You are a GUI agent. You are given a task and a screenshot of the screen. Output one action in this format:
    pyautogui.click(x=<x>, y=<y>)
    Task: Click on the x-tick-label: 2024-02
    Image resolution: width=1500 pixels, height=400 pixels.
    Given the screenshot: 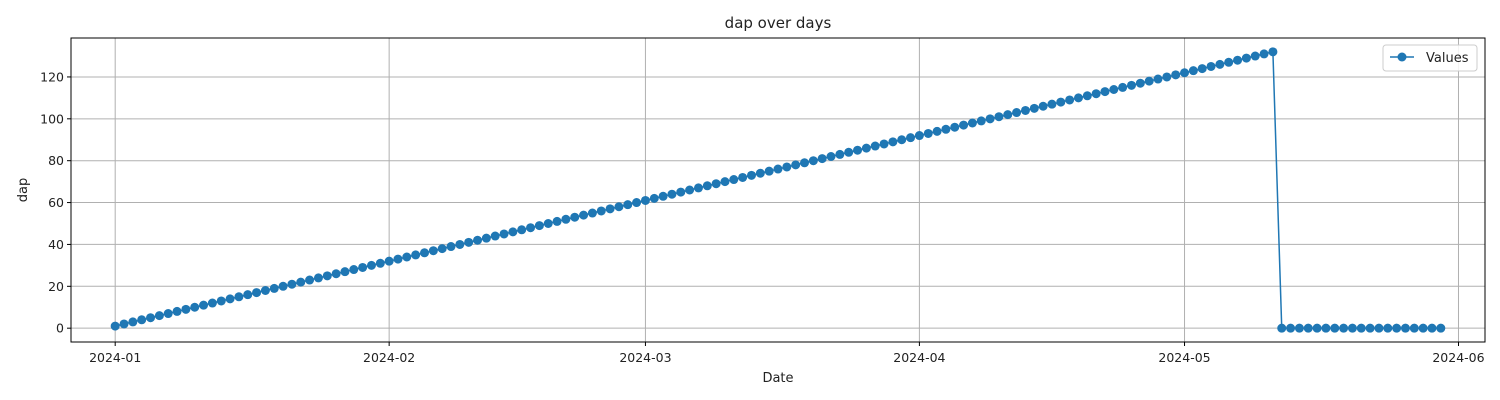 What is the action you would take?
    pyautogui.click(x=389, y=357)
    